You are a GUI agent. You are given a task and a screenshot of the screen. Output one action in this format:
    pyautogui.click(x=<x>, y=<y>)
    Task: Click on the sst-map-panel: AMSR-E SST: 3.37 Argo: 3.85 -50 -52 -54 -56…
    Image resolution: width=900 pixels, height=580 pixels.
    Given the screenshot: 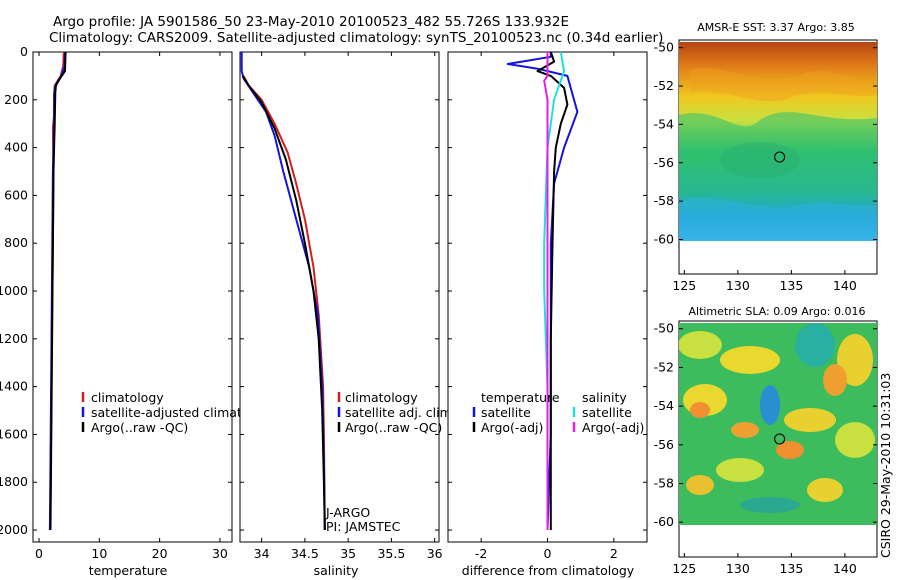 What is the action you would take?
    pyautogui.click(x=766, y=157)
    